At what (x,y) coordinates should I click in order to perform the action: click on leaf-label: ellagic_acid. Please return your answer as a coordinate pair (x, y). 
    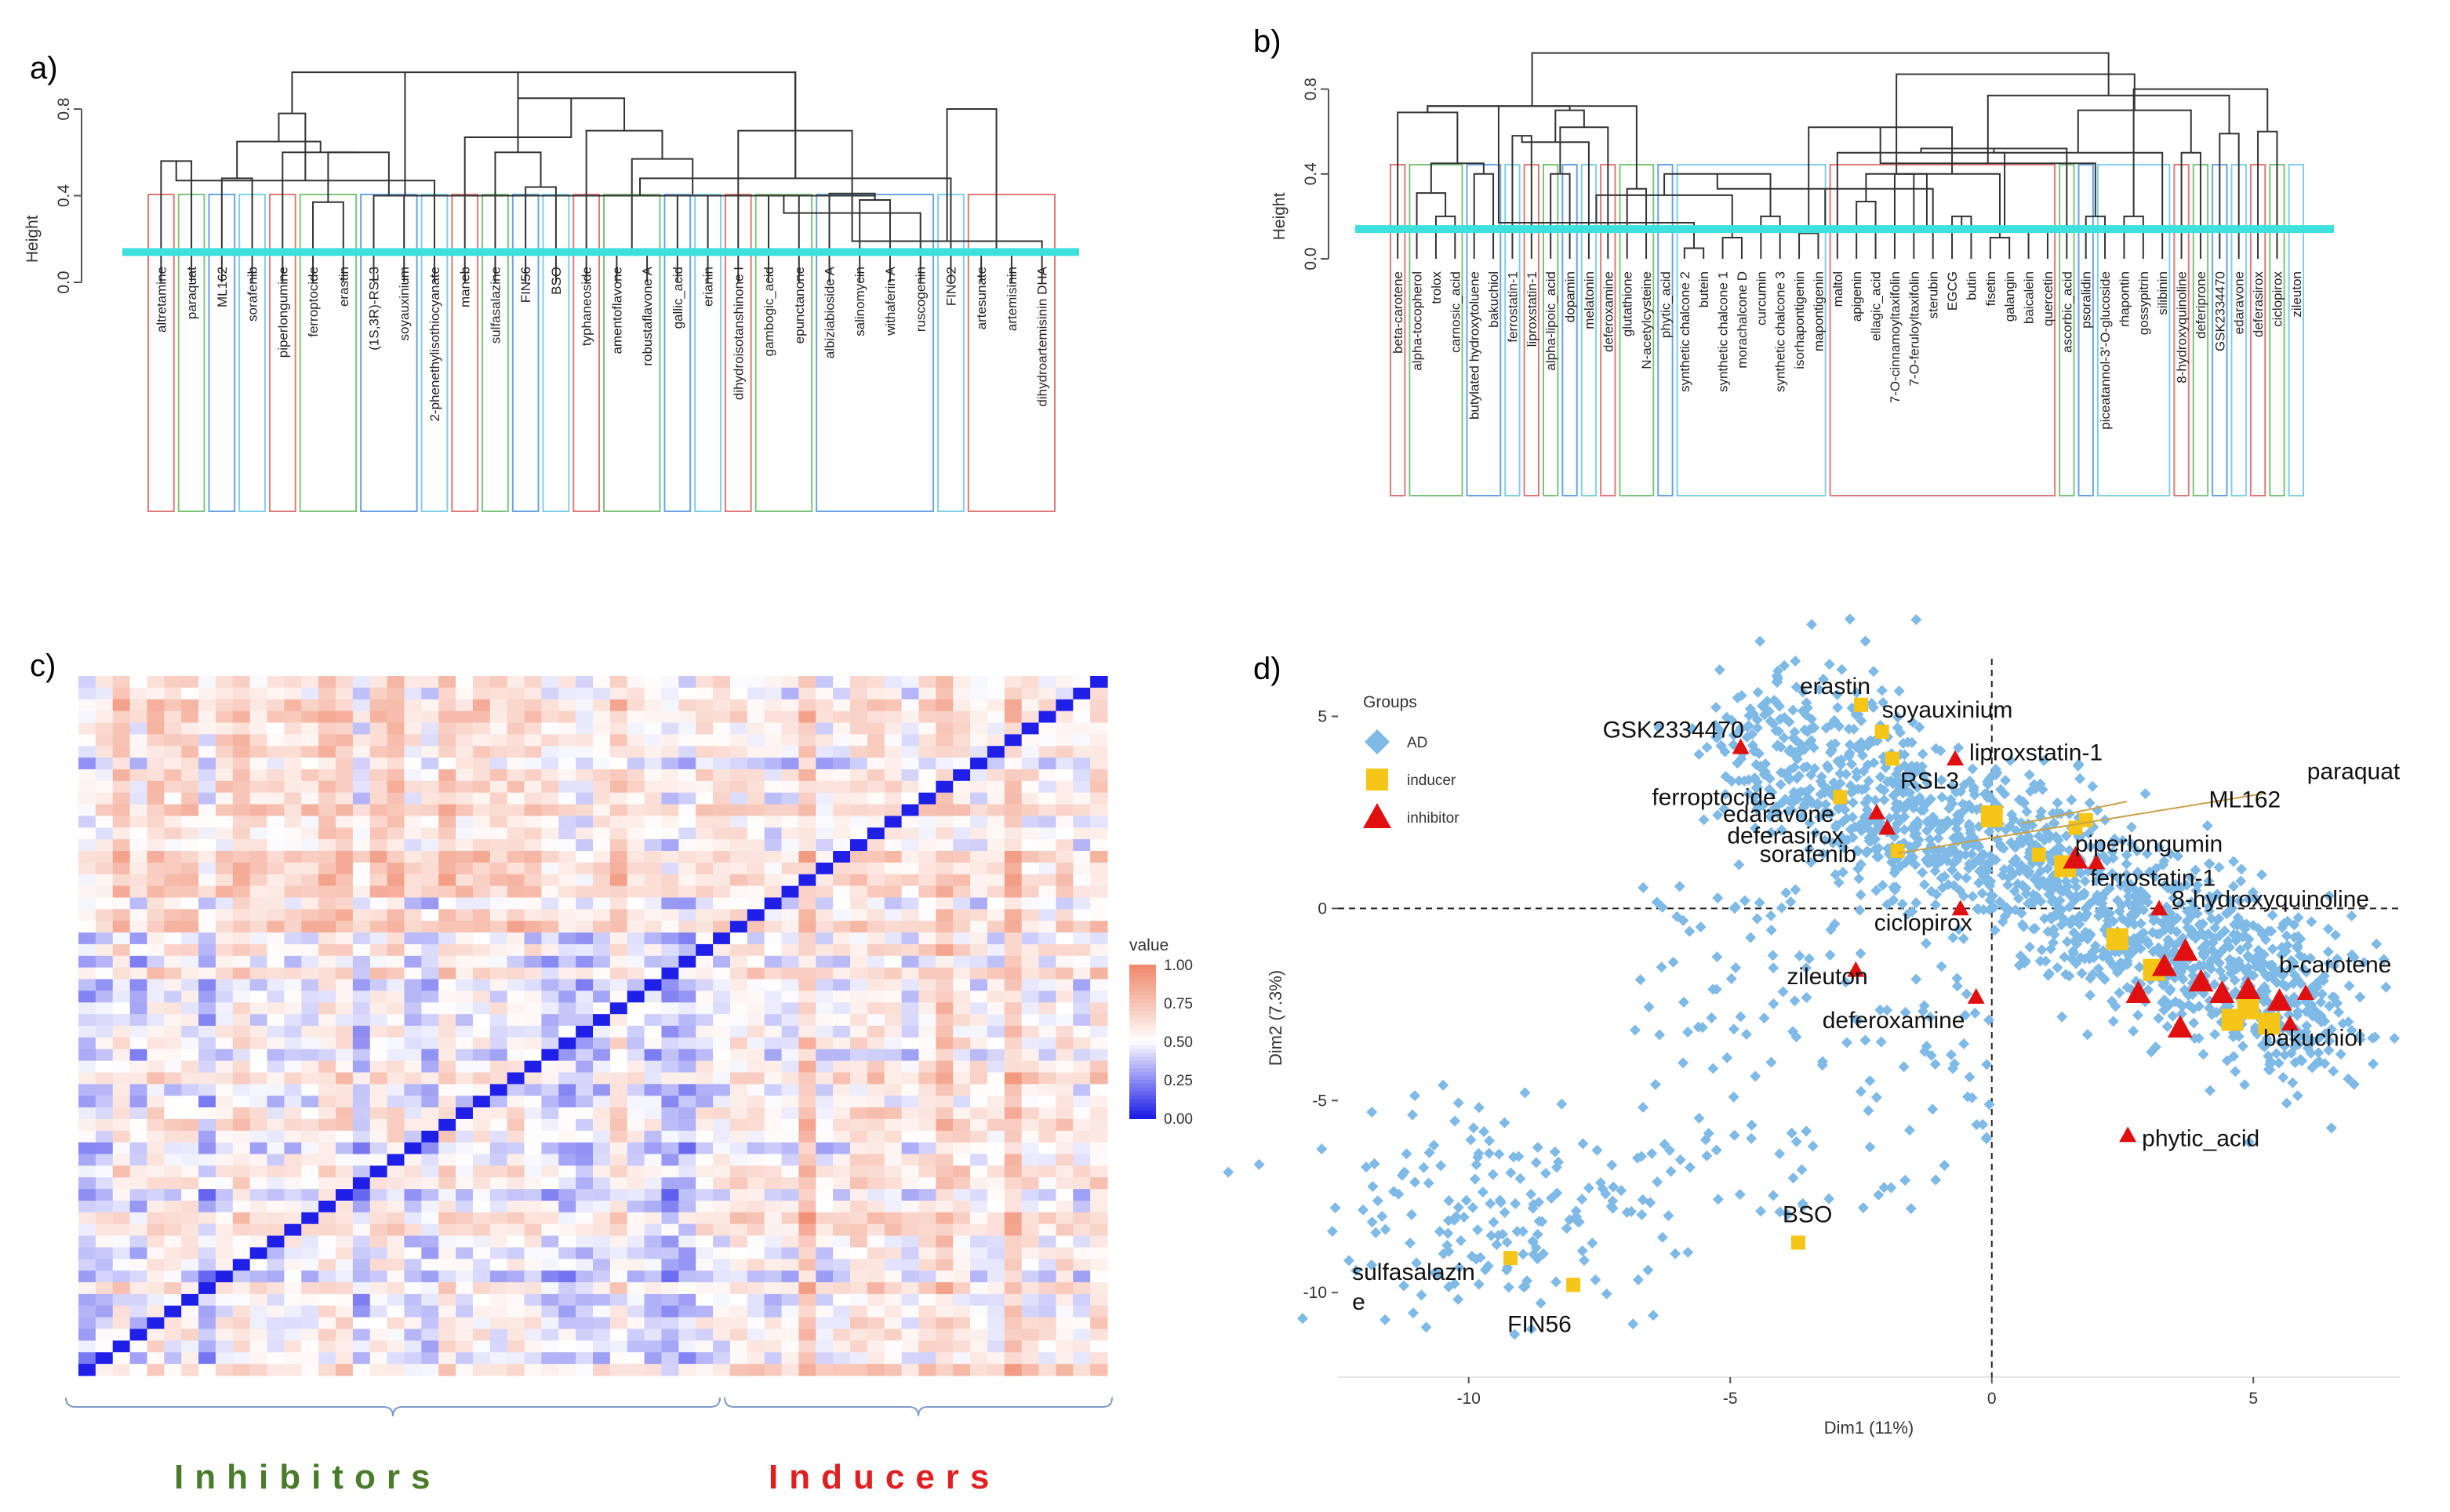
    Looking at the image, I should click on (1876, 306).